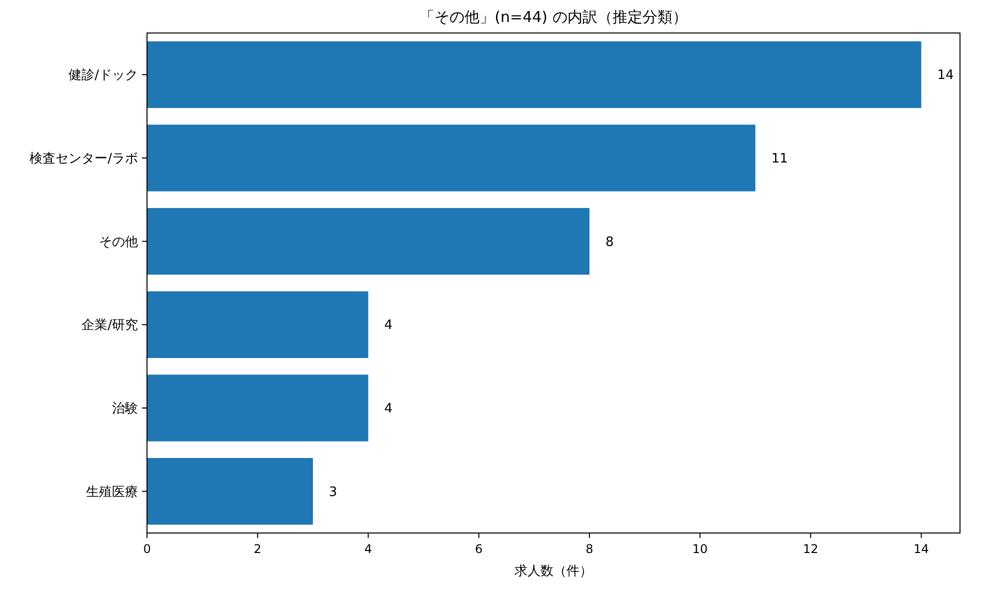  I want to click on data-label: 14, so click(945, 76).